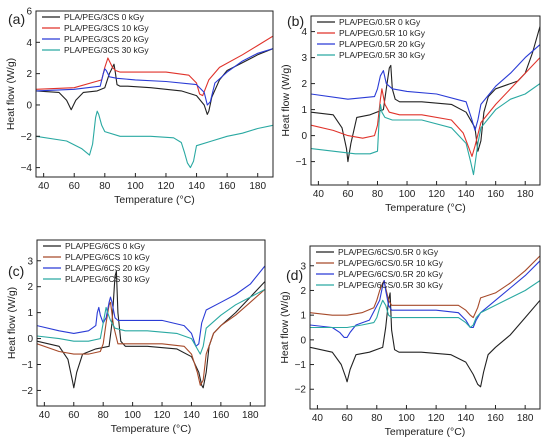 This screenshot has width=550, height=442. Describe the element at coordinates (105, 246) in the screenshot. I see `legend-entry: PLA/PEG/6CS 0 kGy` at that location.